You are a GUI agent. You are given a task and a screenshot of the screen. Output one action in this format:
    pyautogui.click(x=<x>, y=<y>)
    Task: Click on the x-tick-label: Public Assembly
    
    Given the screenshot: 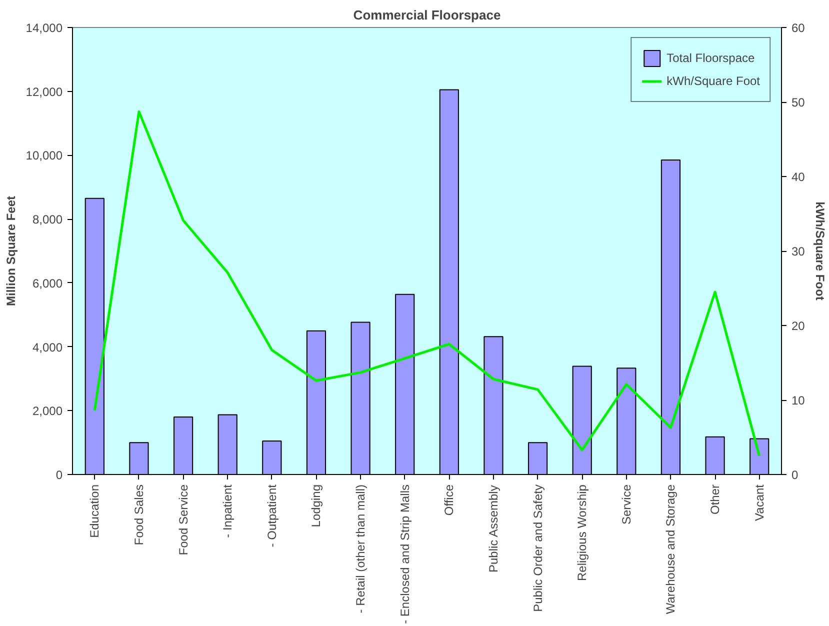 What is the action you would take?
    pyautogui.click(x=493, y=529)
    